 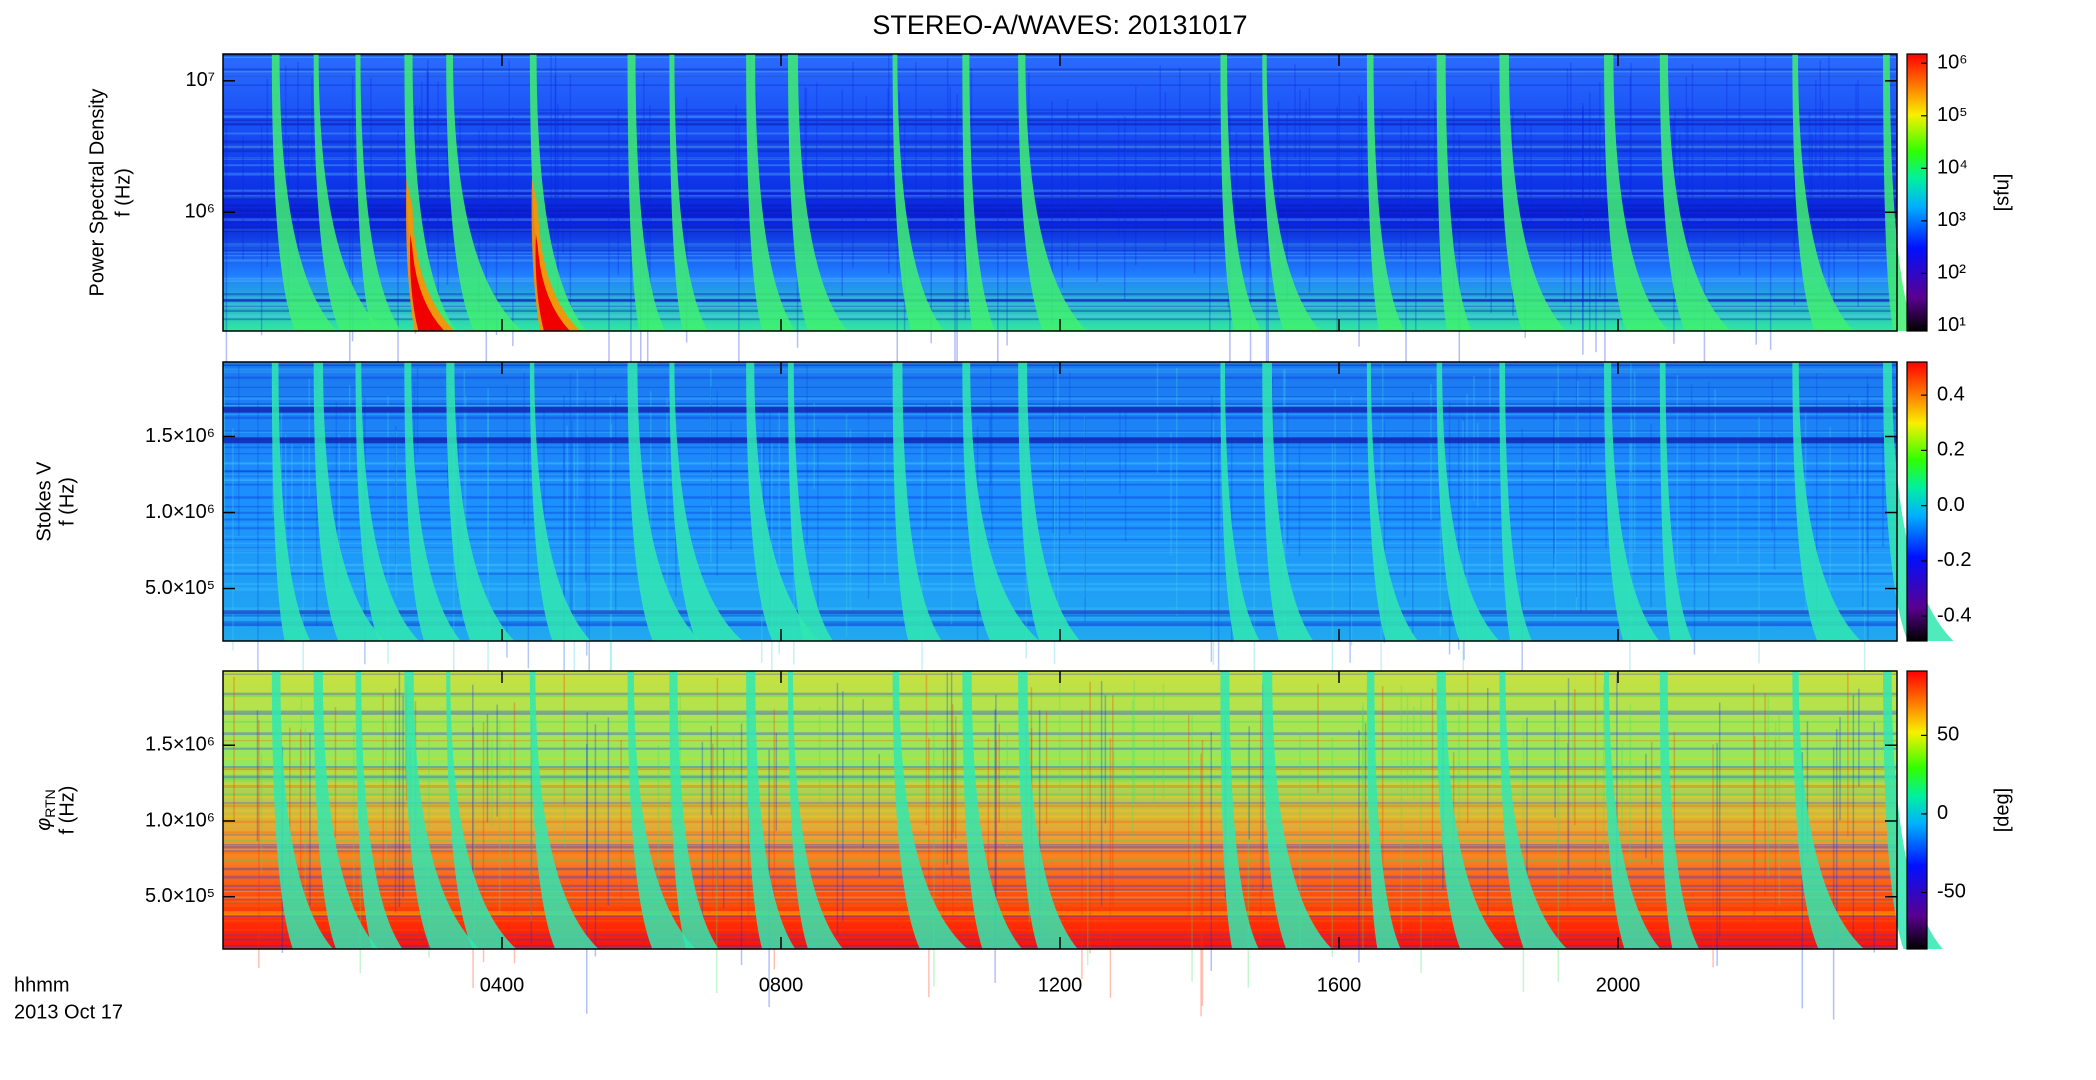 What do you see at coordinates (200, 80) in the screenshot?
I see `y-tick-label: 10⁷` at bounding box center [200, 80].